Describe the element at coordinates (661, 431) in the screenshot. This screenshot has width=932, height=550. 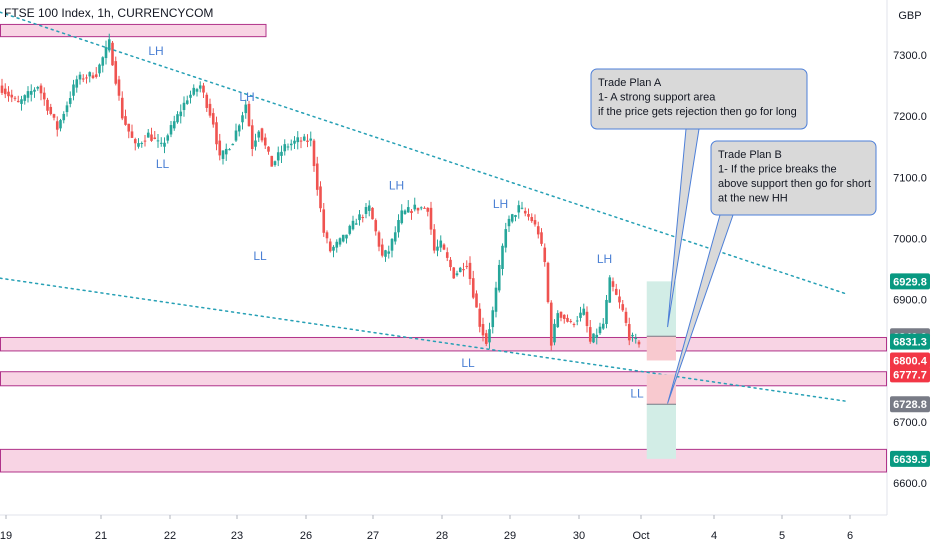
I see `profit-zone` at that location.